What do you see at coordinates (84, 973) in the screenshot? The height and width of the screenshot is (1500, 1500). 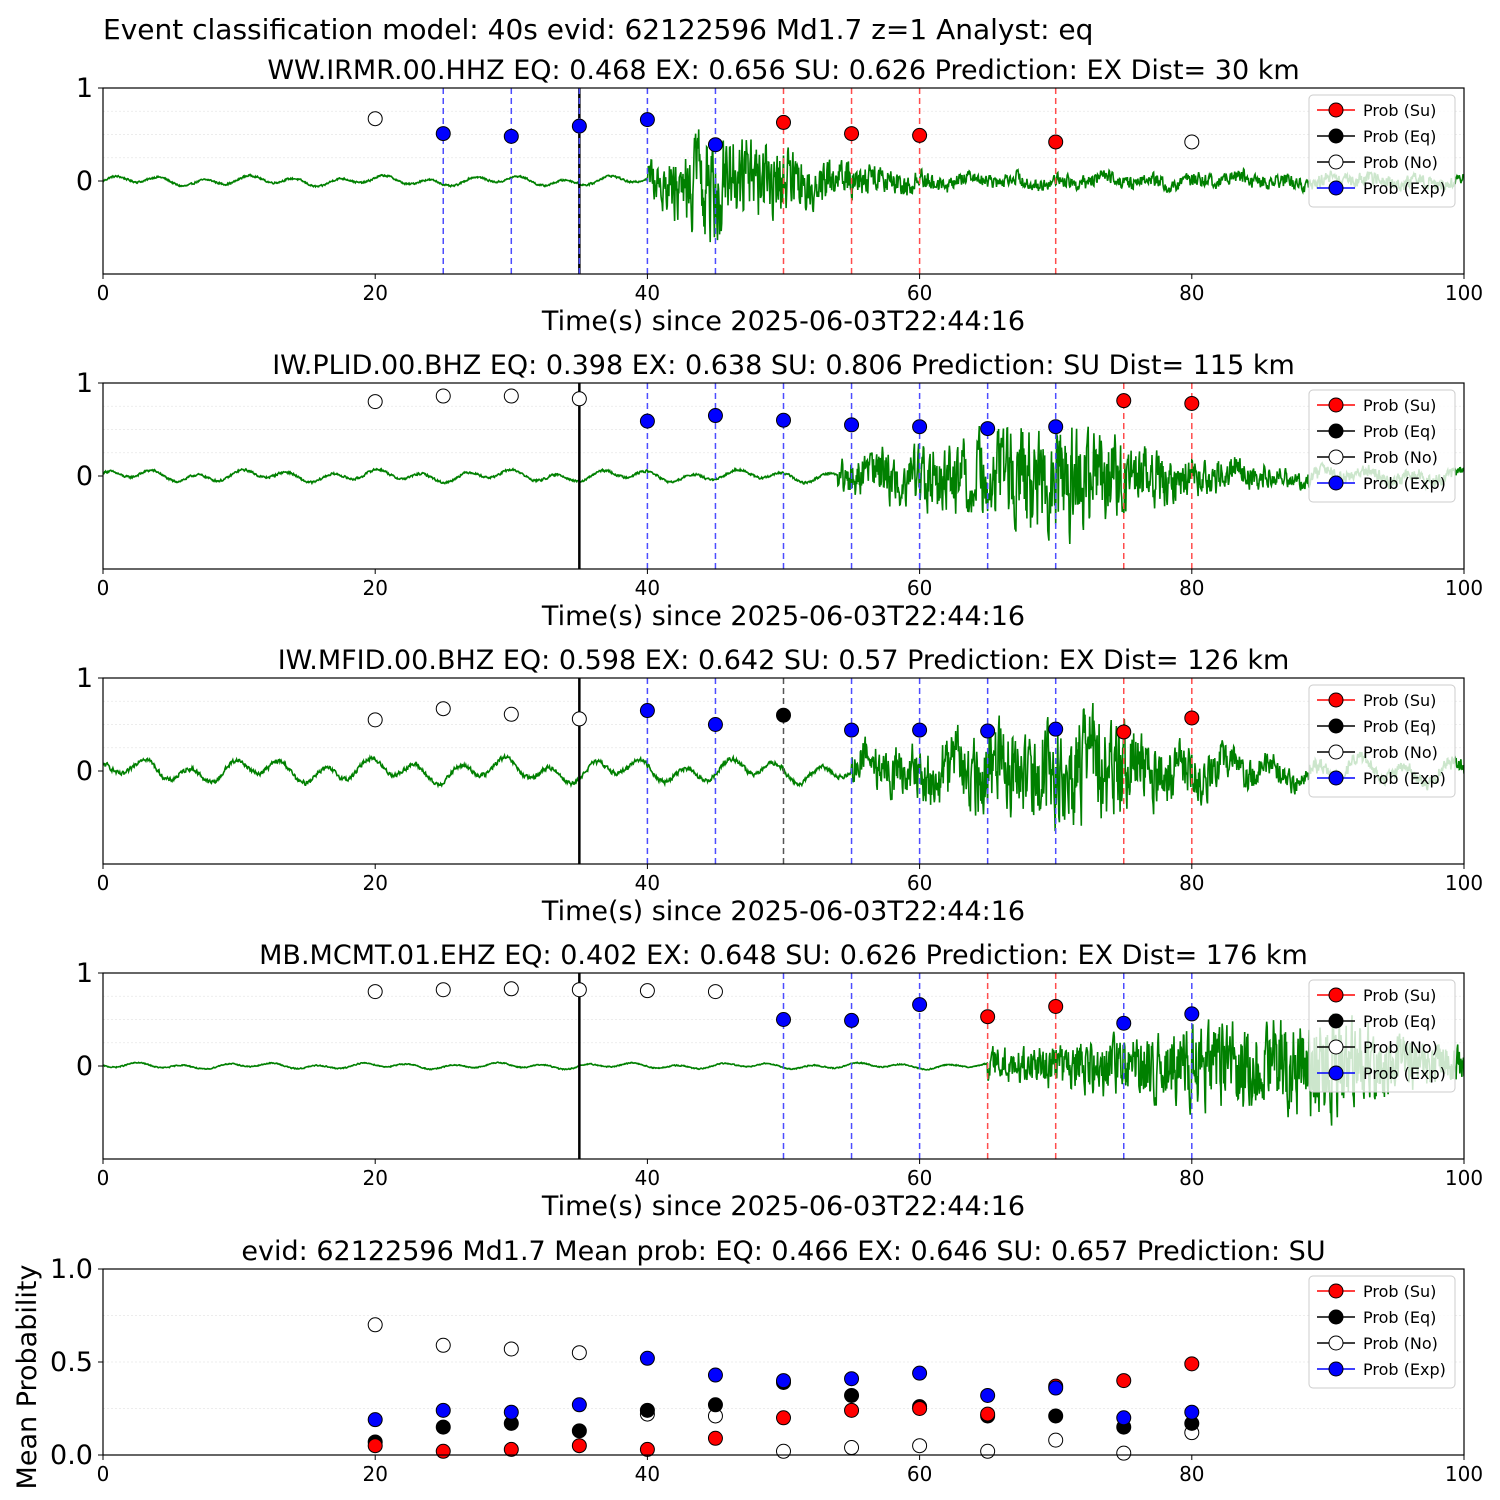 I see `y-tick-label: 1` at bounding box center [84, 973].